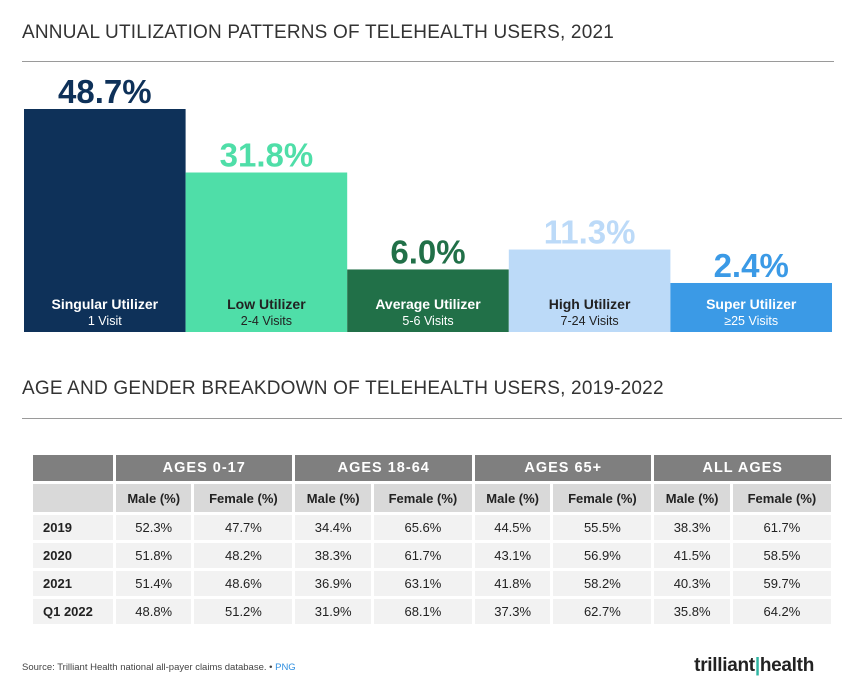 This screenshot has height=698, width=850. What do you see at coordinates (602, 583) in the screenshot?
I see `table-cell: 58.2%` at bounding box center [602, 583].